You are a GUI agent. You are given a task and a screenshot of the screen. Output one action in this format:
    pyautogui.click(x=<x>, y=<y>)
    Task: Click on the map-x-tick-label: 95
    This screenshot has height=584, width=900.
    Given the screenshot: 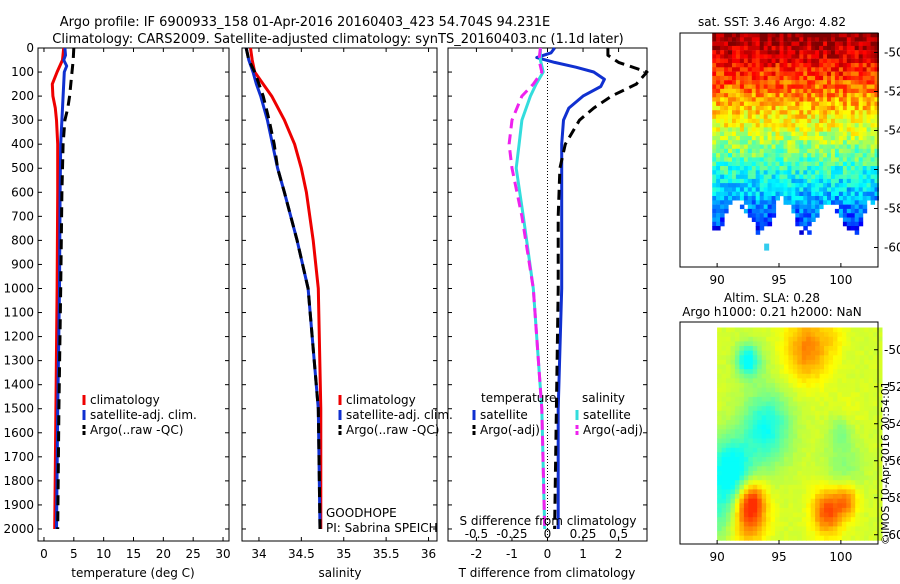 What is the action you would take?
    pyautogui.click(x=778, y=280)
    